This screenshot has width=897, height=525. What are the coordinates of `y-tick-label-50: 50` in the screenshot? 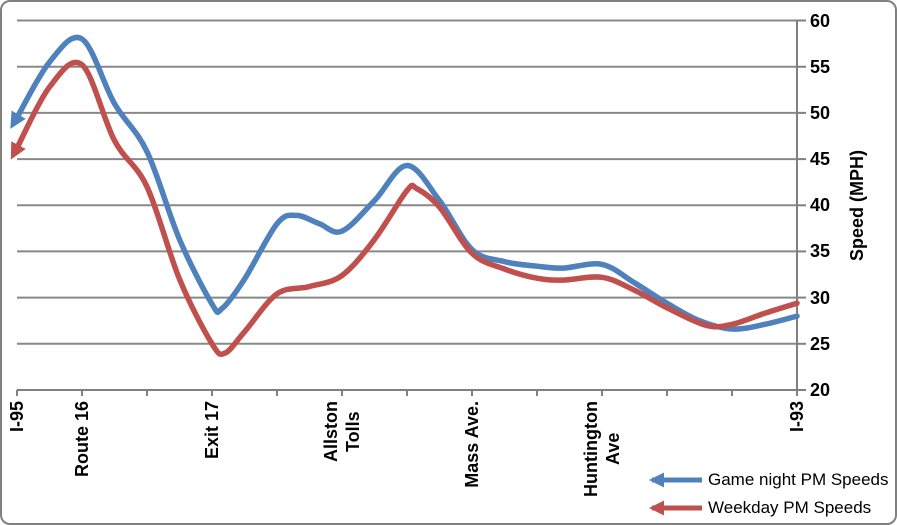 It's located at (820, 113).